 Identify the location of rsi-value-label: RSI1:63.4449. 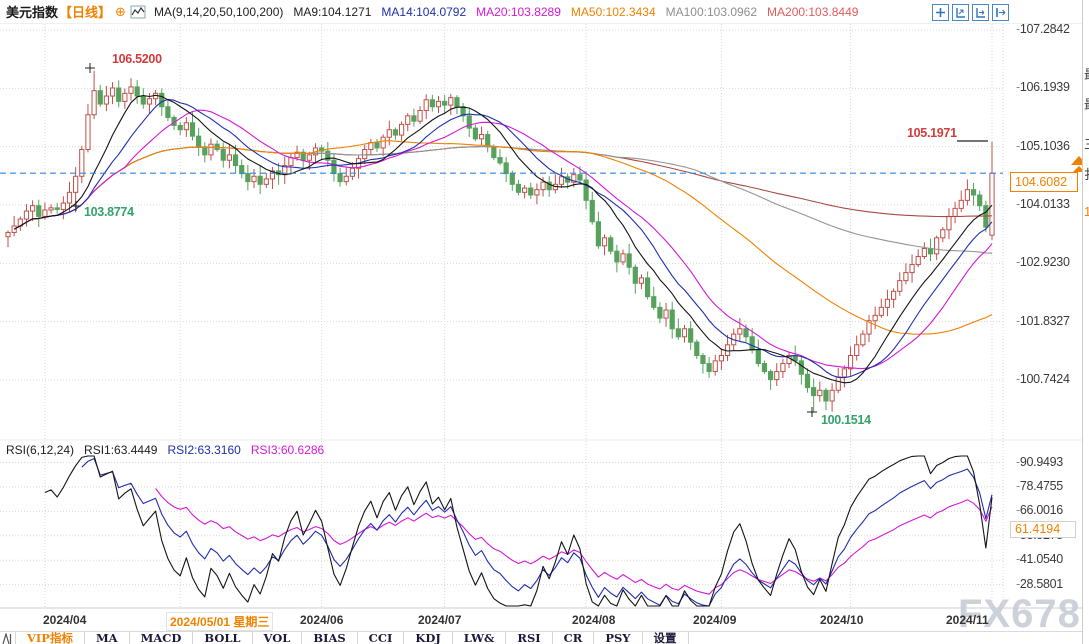
(121, 450).